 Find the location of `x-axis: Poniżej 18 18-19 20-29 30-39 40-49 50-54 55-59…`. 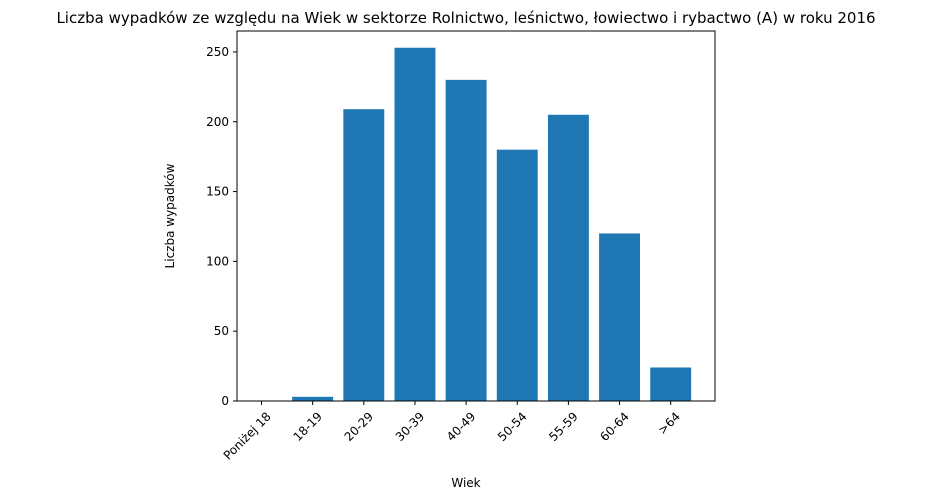

x-axis: Poniżej 18 18-19 20-29 30-39 40-49 50-54 55-59… is located at coordinates (452, 432).